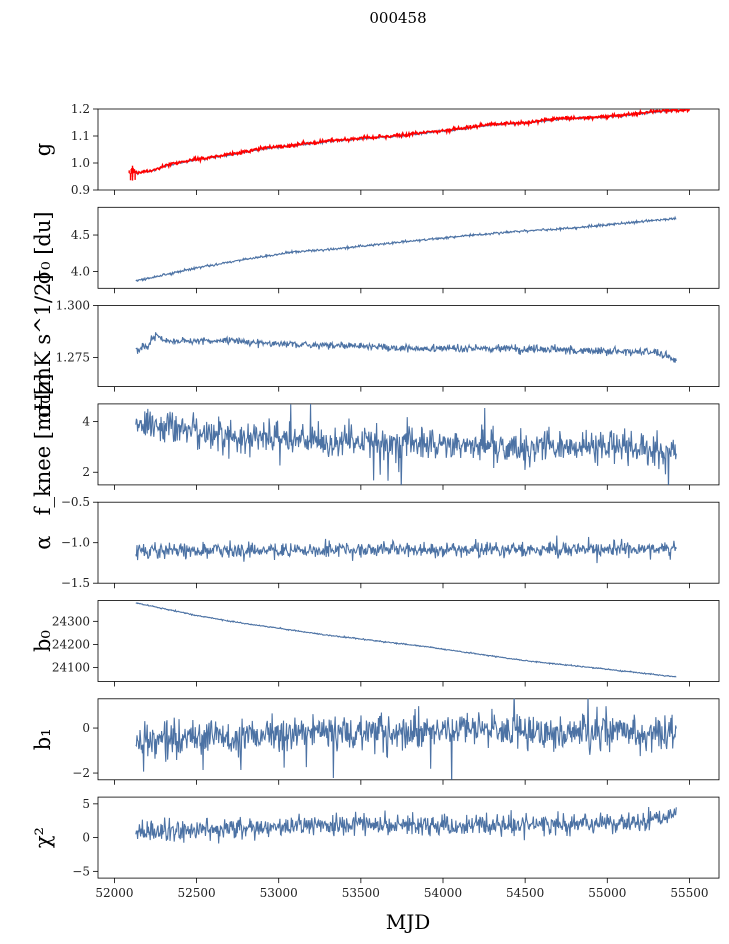 The height and width of the screenshot is (944, 729). Describe the element at coordinates (86, 422) in the screenshot. I see `y-tick-label: 4` at that location.